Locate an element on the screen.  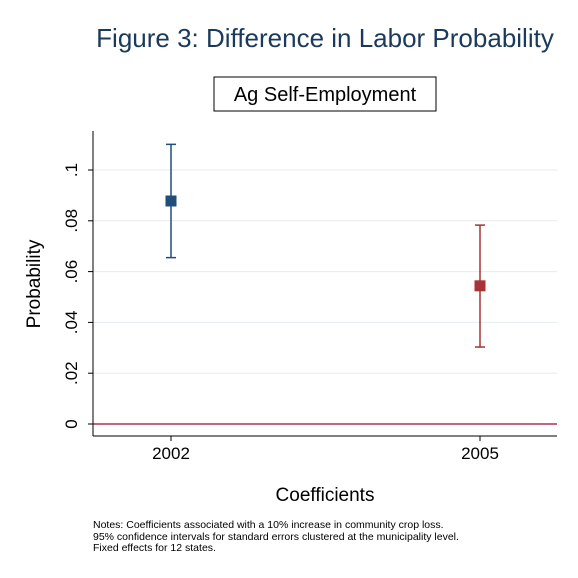
subtitle-box is located at coordinates (325, 94).